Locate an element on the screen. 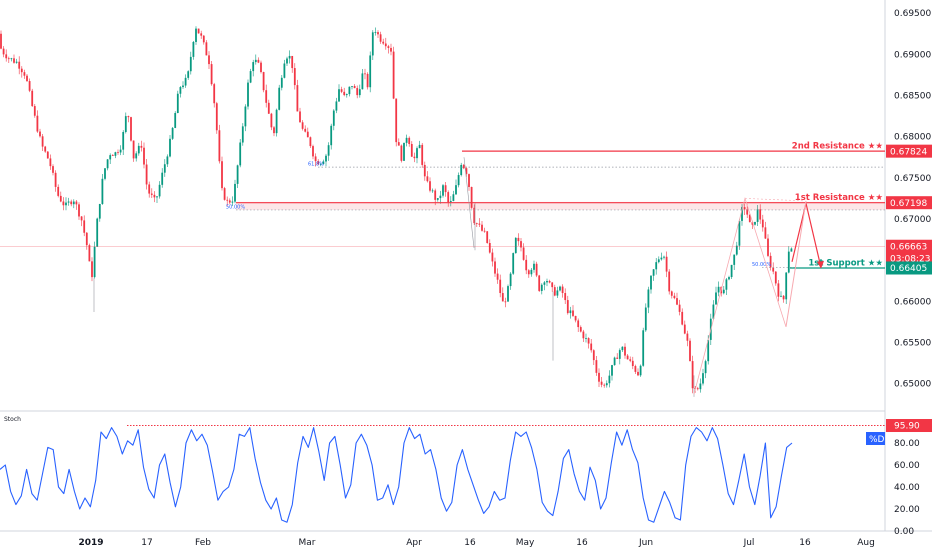  x-tick-label: Mar is located at coordinates (307, 543).